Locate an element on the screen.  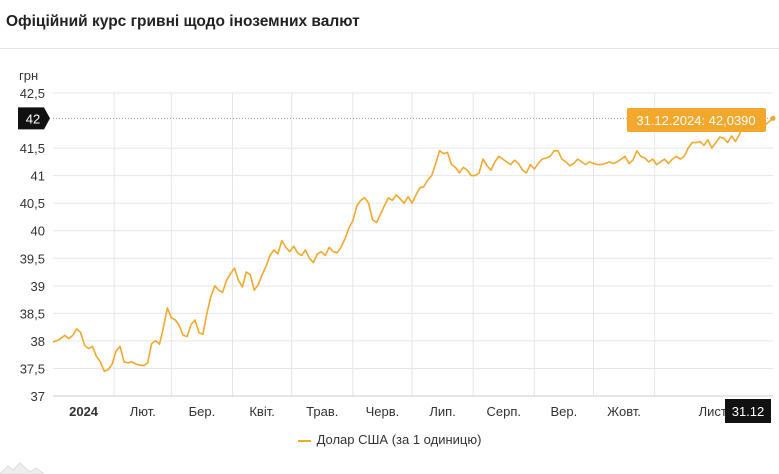
x-tick-label: 2024 is located at coordinates (84, 411).